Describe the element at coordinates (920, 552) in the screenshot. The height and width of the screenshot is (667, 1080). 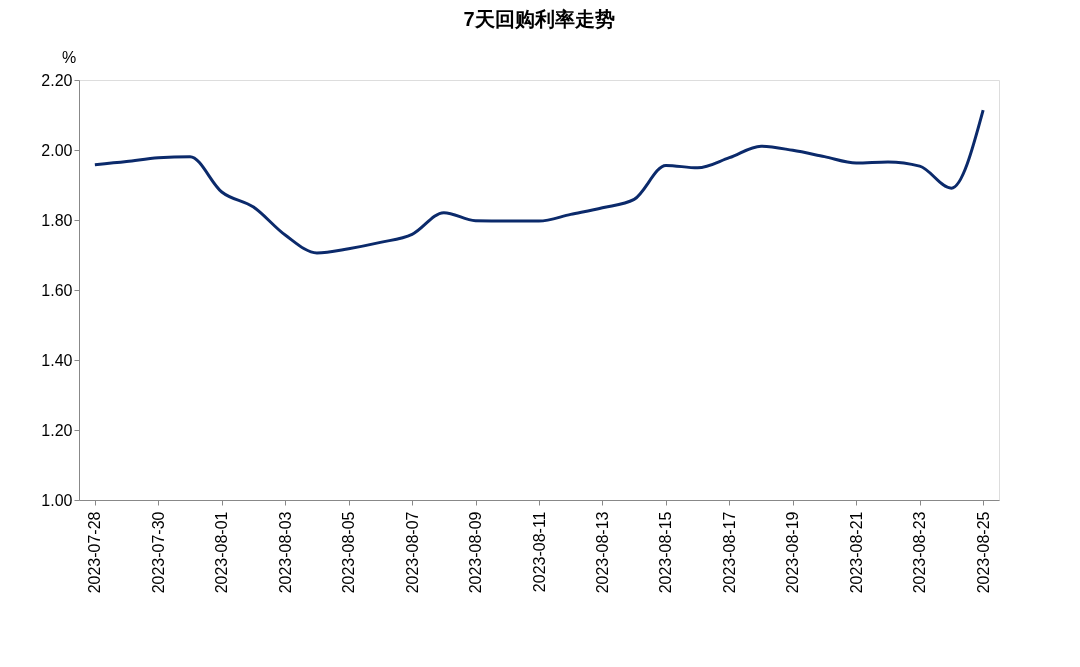
I see `x-tick-label: 2023-08-23` at that location.